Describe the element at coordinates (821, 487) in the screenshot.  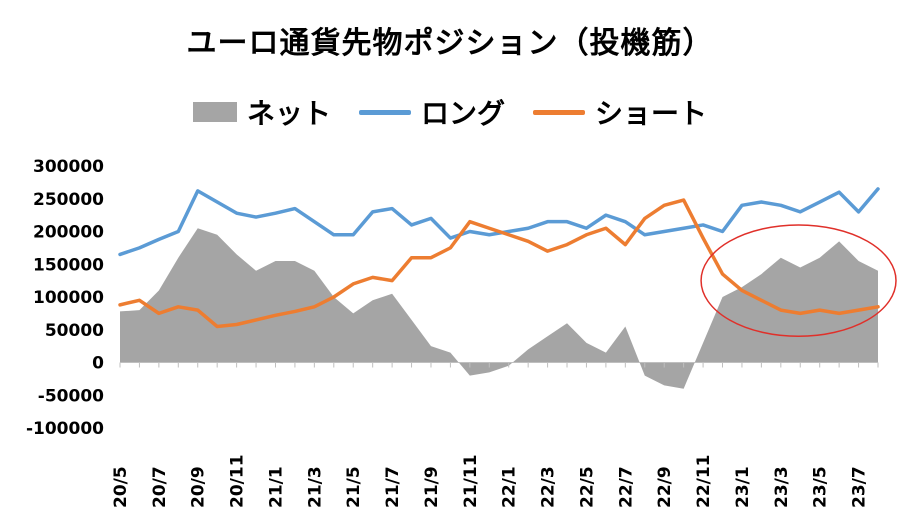
I see `x-tick-label: 23/5` at that location.